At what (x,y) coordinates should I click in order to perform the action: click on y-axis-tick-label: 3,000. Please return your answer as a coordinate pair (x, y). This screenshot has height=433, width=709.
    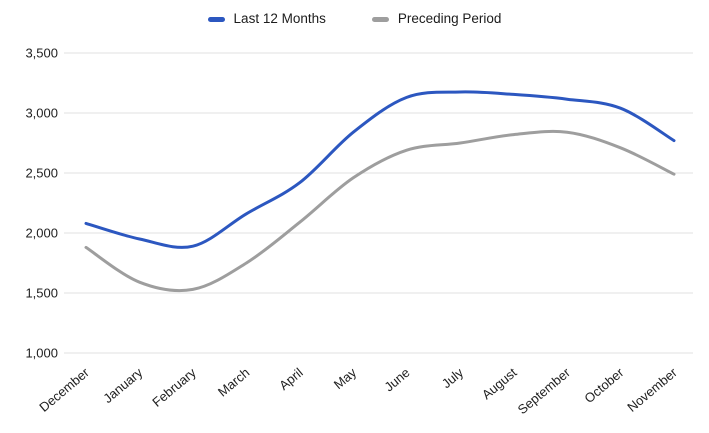
    Looking at the image, I should click on (41, 113).